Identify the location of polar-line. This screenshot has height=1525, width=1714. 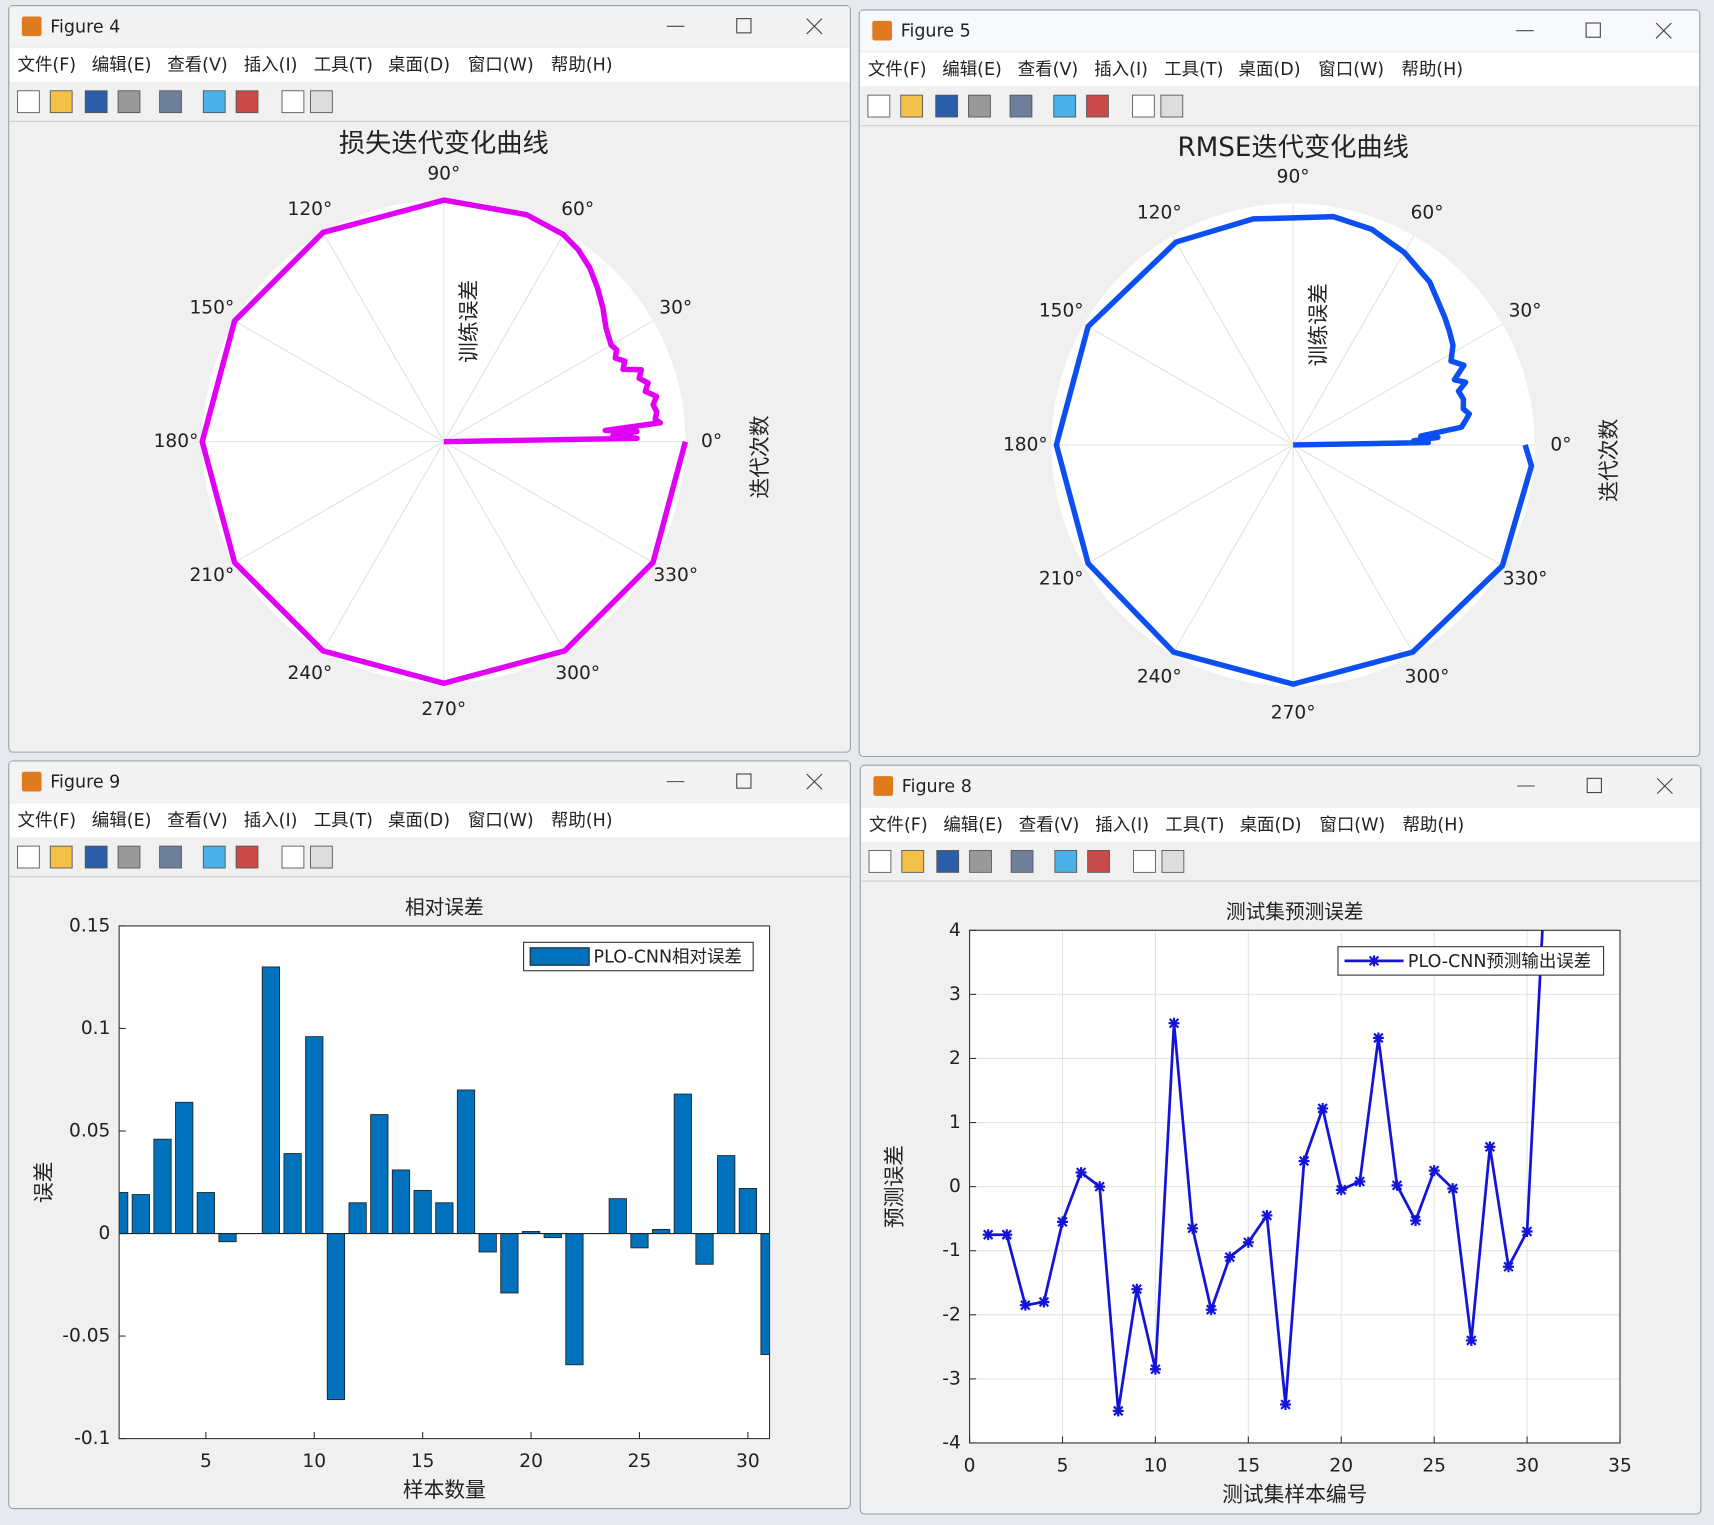
(444, 441).